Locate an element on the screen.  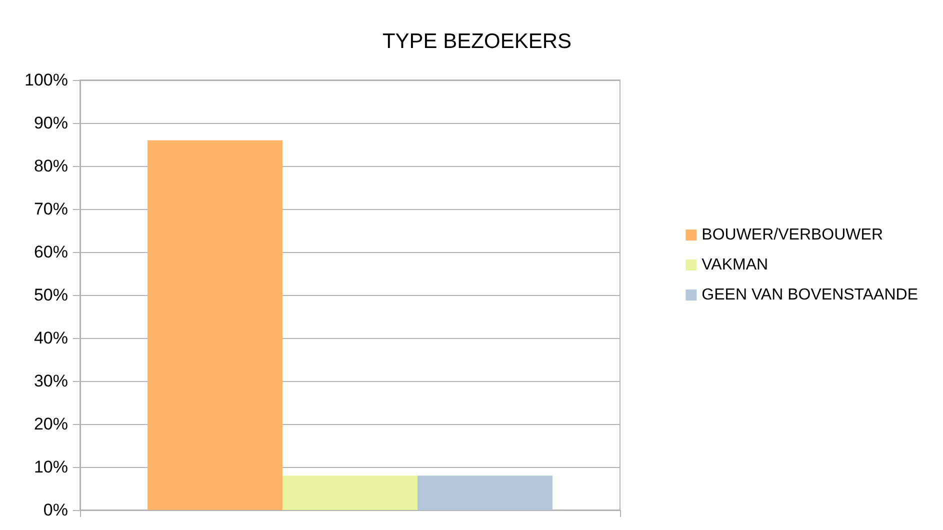
y-tick-label: 0% is located at coordinates (55, 510).